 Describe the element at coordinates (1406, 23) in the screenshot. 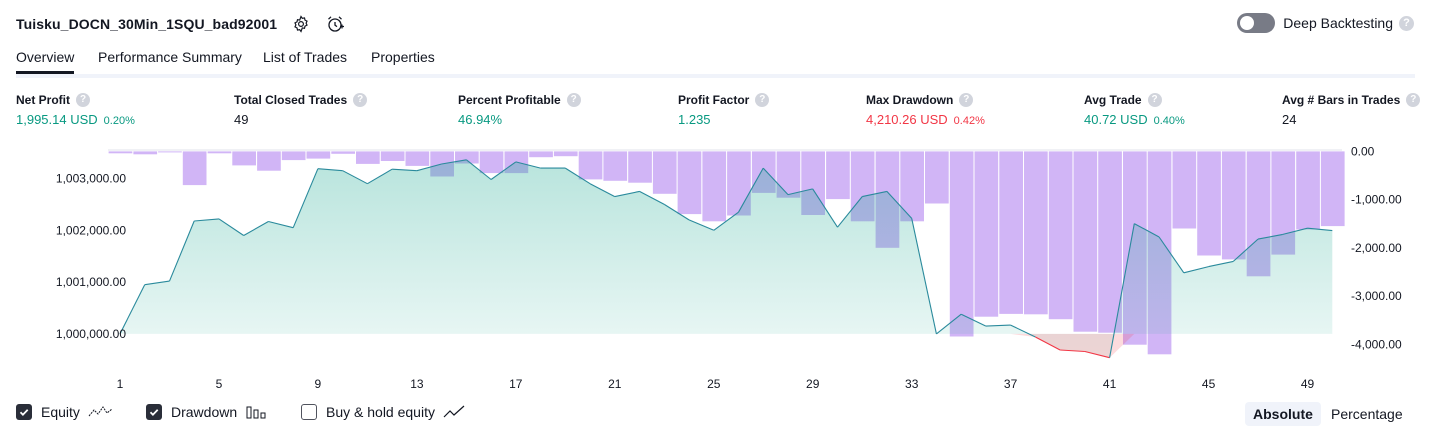

I see `help-icon: ?` at that location.